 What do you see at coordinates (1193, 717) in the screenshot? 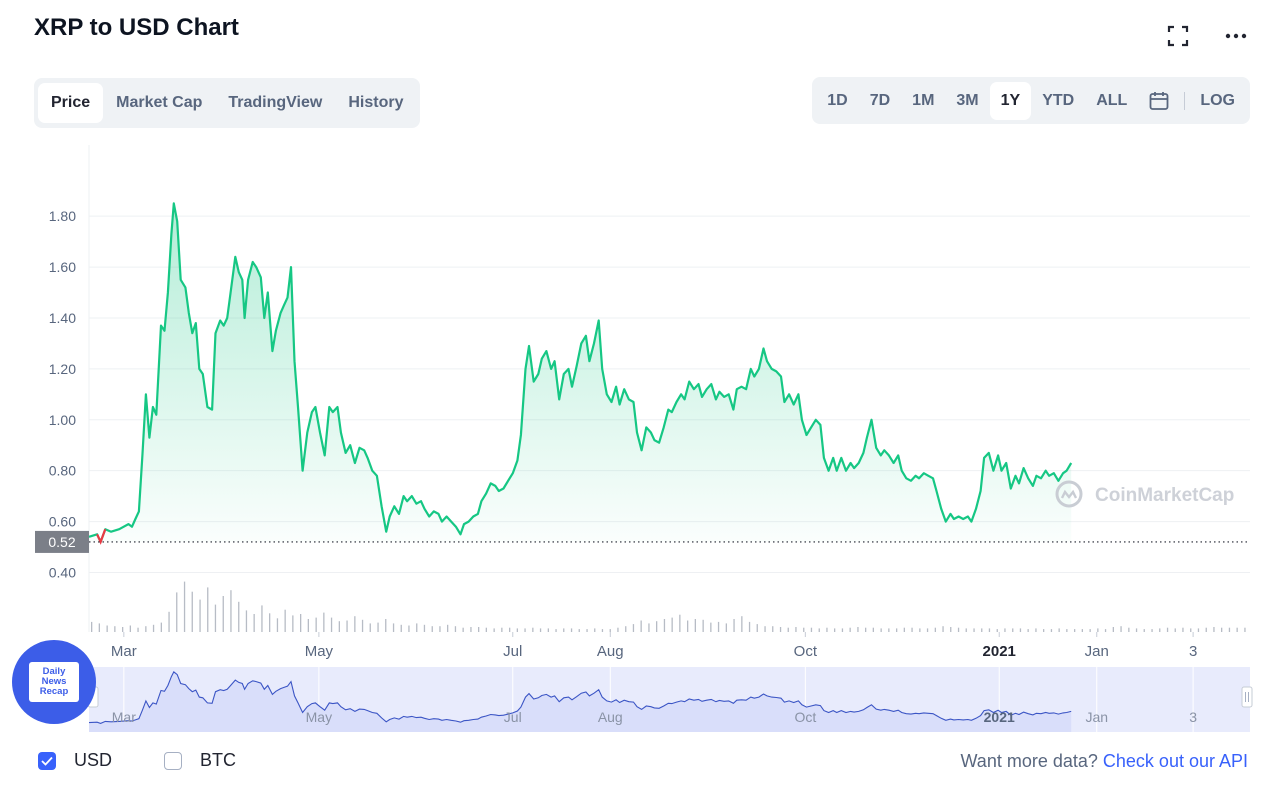
I see `navigator-tick-label: 3` at bounding box center [1193, 717].